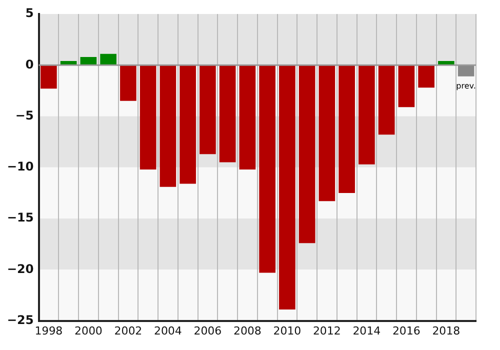  Describe the element at coordinates (20, 217) in the screenshot. I see `y-tick-label: −15` at that location.